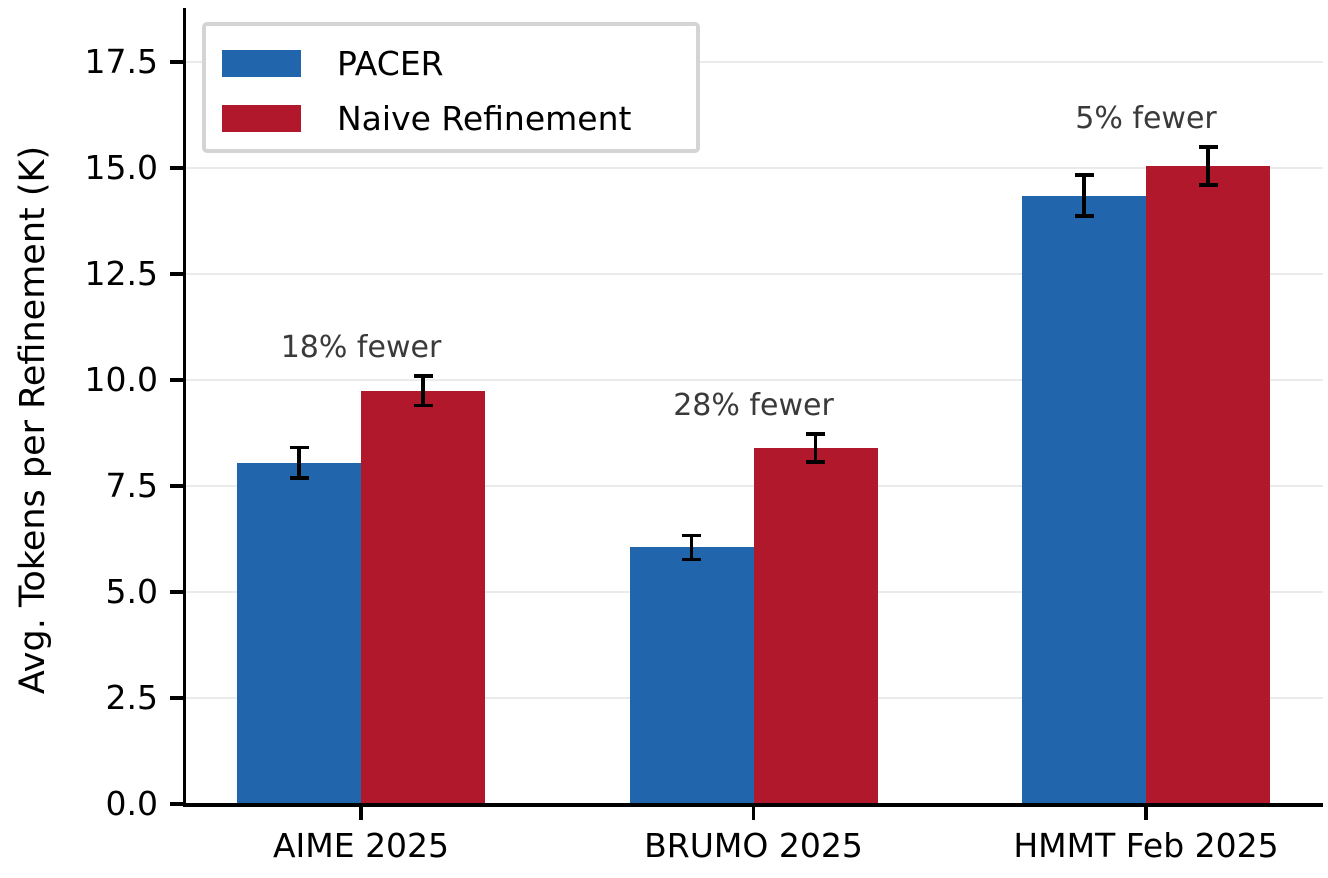 The height and width of the screenshot is (878, 1328). I want to click on legend: PACER Naive Refinement, so click(451, 87).